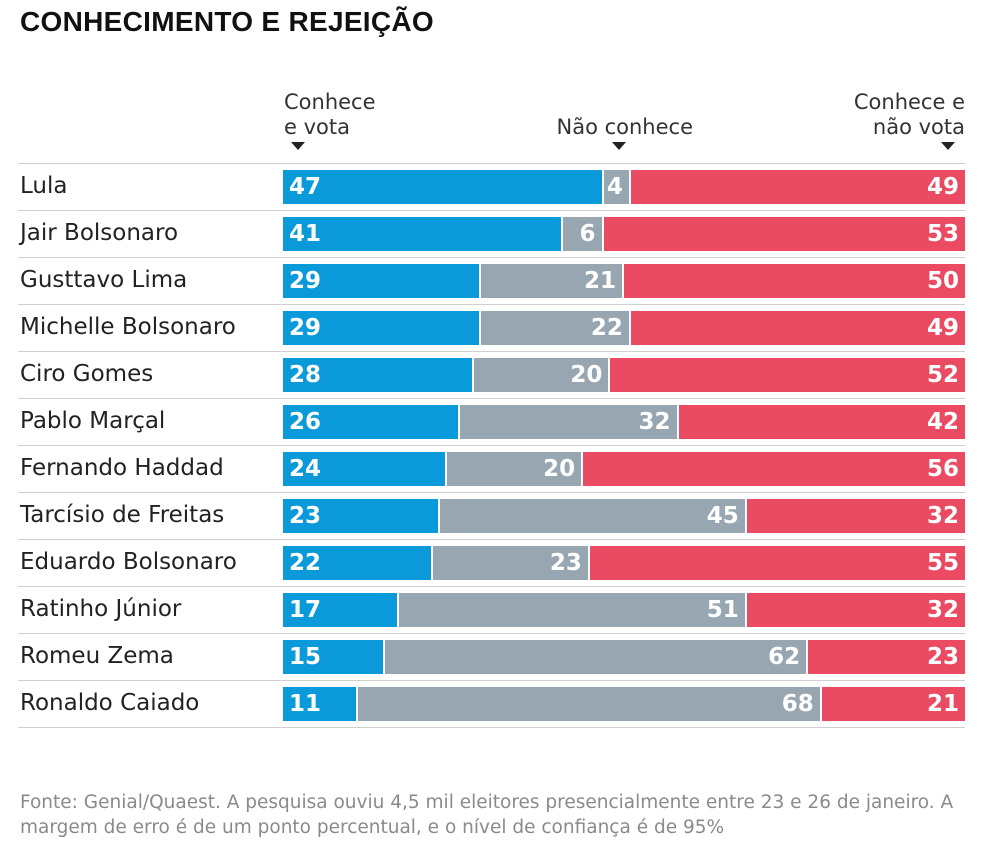 This screenshot has height=859, width=984. What do you see at coordinates (330, 114) in the screenshot?
I see `legend-label: Conhece e vota` at bounding box center [330, 114].